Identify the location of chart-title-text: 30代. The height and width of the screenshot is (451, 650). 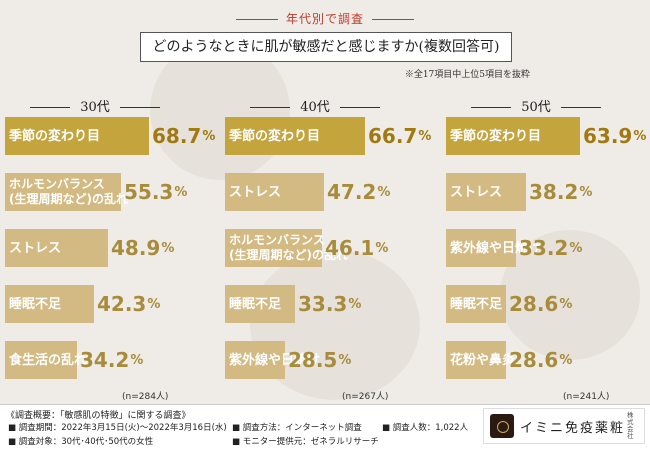
(95, 107).